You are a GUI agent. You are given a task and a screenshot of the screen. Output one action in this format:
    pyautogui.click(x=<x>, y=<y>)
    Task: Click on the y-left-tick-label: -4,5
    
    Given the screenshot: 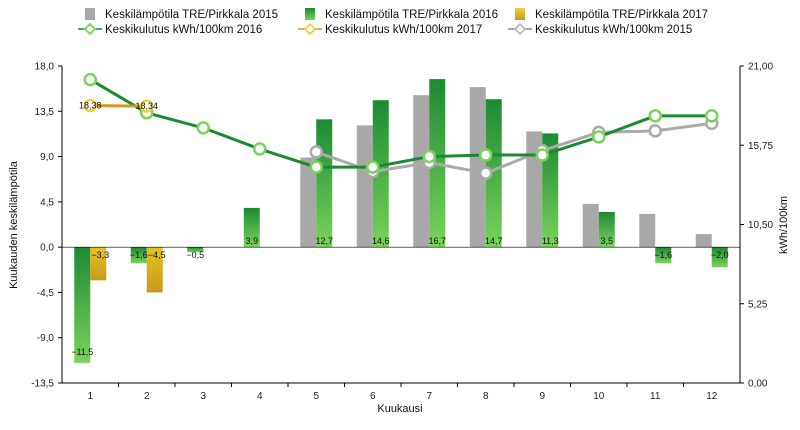 What is the action you would take?
    pyautogui.click(x=46, y=293)
    